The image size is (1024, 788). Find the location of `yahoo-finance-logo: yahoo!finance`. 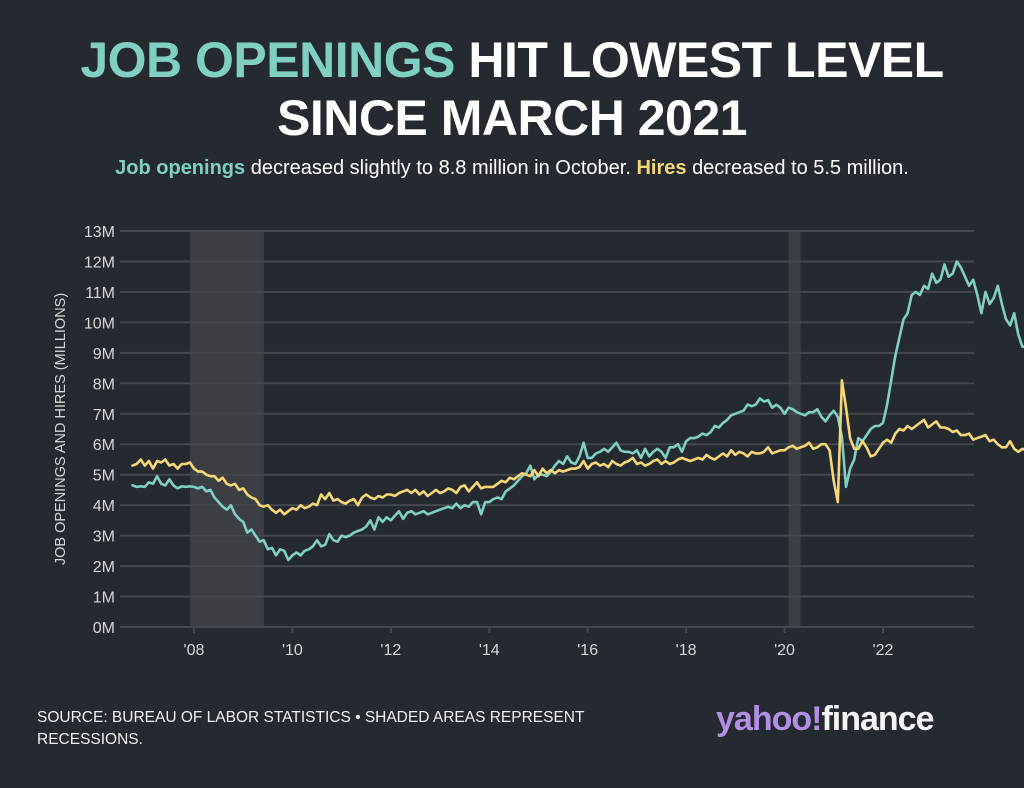

yahoo-finance-logo: yahoo!finance is located at coordinates (825, 719).